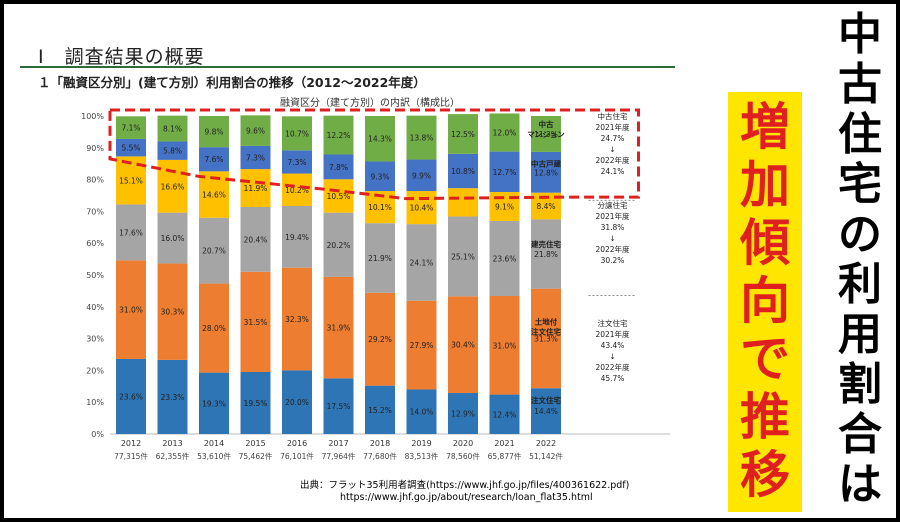 The height and width of the screenshot is (522, 900). What do you see at coordinates (422, 412) in the screenshot?
I see `data-label: 14.0%` at bounding box center [422, 412].